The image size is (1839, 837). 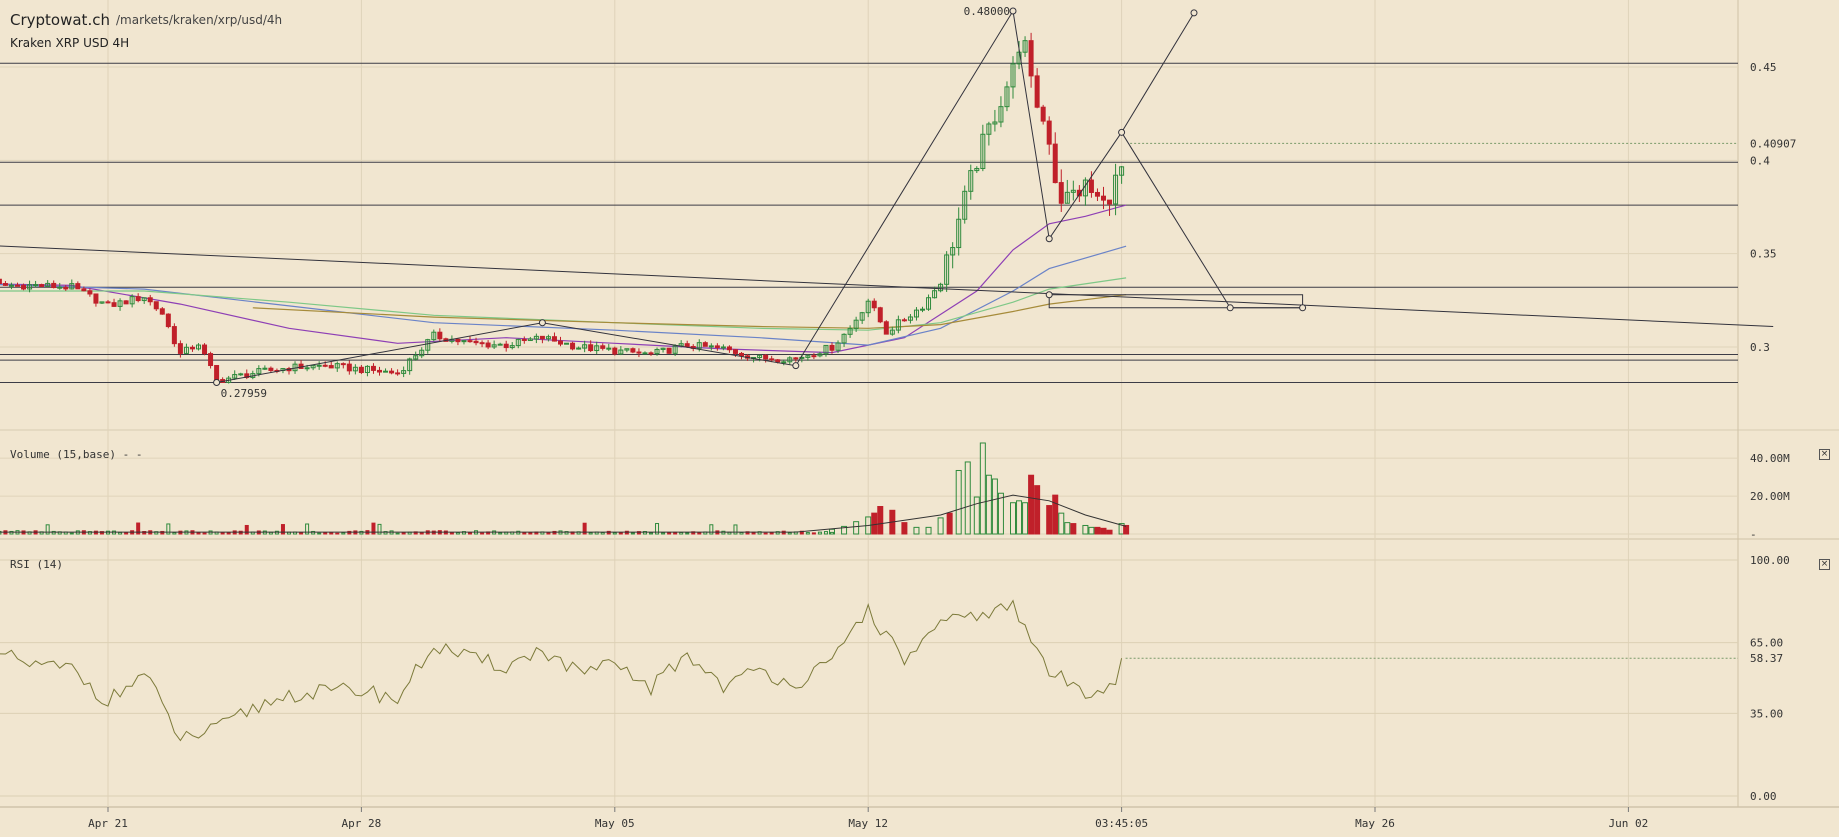 What do you see at coordinates (60, 20) in the screenshot?
I see `site-title: Cryptowat.ch` at bounding box center [60, 20].